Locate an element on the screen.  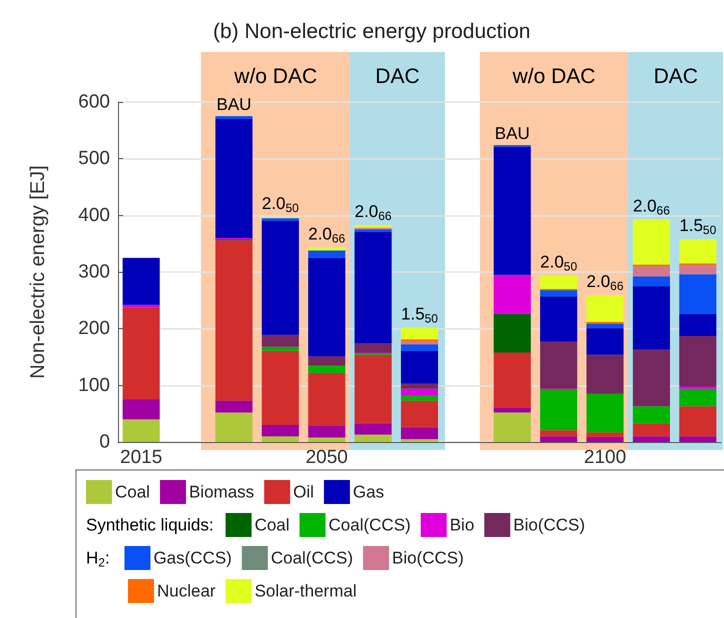
x-tick-label: 2050 is located at coordinates (327, 457).